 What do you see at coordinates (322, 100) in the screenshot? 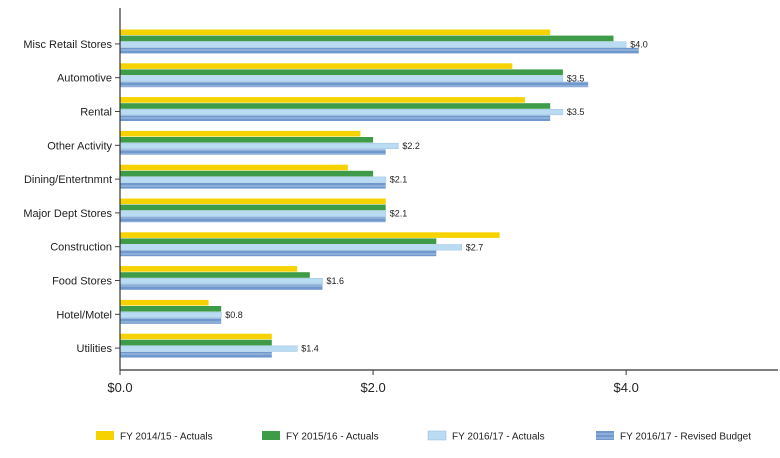
I see `bar-rental-fy-2014-15-actuals` at bounding box center [322, 100].